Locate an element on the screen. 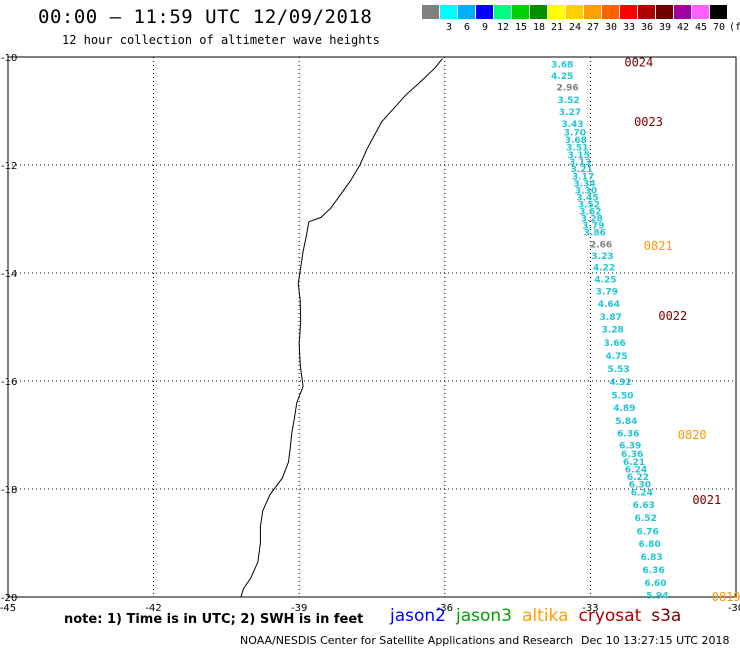  generated-timestamp: Dec 10 13:27:15 UTC 2018 is located at coordinates (655, 640).